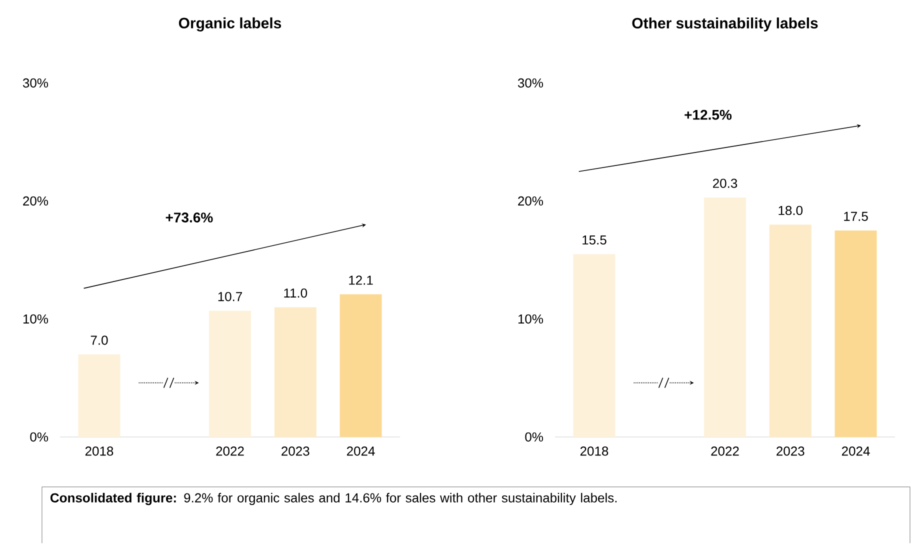 The image size is (923, 545). I want to click on chart-title: Organic labels, so click(230, 24).